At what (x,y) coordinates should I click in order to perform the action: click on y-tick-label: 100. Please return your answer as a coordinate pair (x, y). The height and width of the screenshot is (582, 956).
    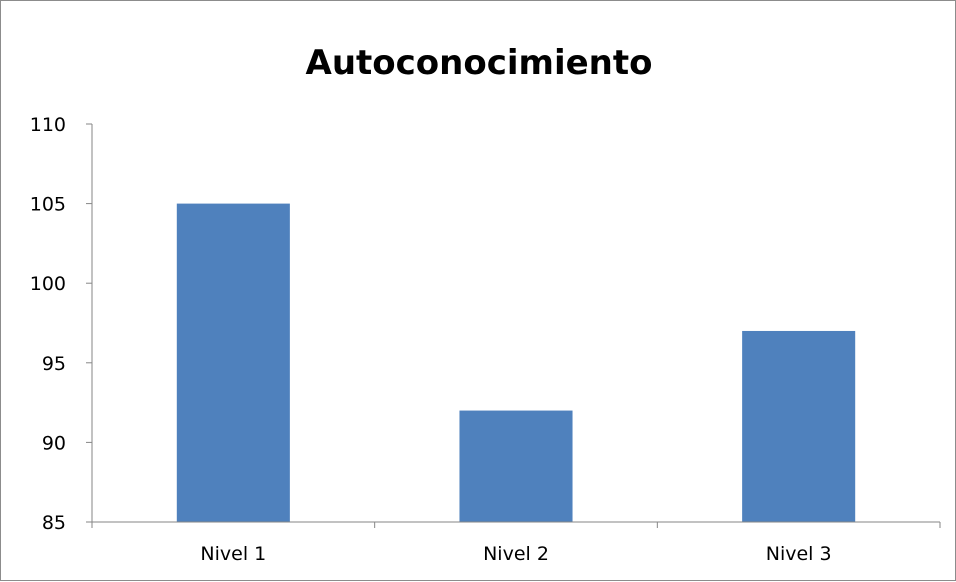
    Looking at the image, I should click on (48, 284).